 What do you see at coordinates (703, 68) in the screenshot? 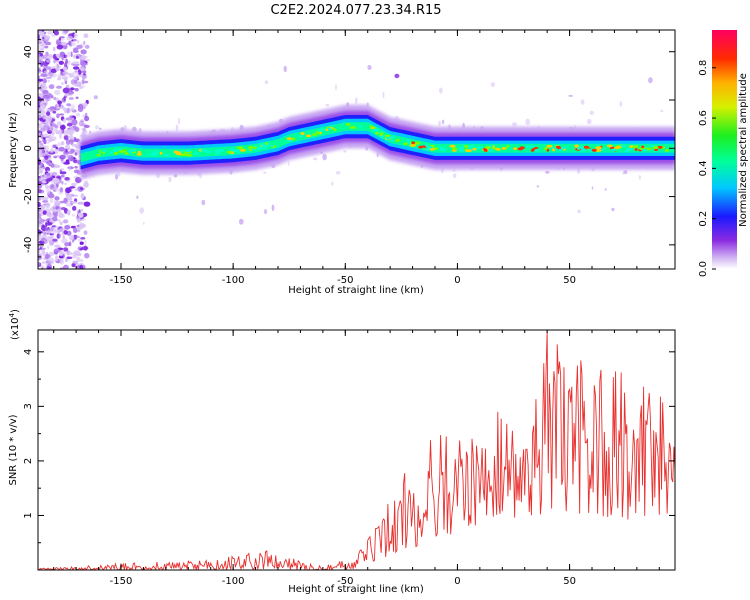
I see `colorbar-tick-label: 0.8` at bounding box center [703, 68].